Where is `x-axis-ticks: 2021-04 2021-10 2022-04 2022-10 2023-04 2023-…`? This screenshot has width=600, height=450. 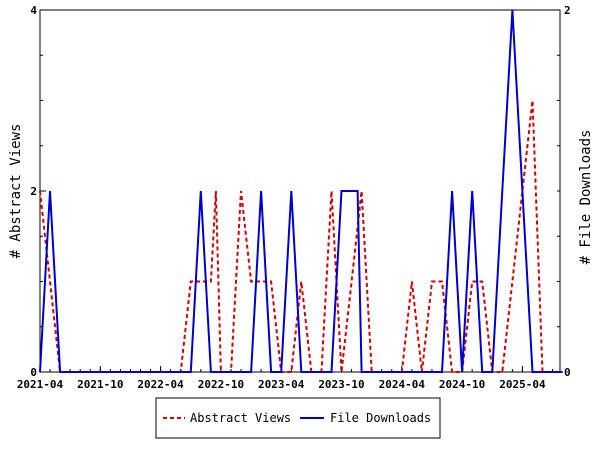 x-axis-ticks: 2021-04 2021-10 2022-04 2022-10 2023-04 2023-… is located at coordinates (285, 378).